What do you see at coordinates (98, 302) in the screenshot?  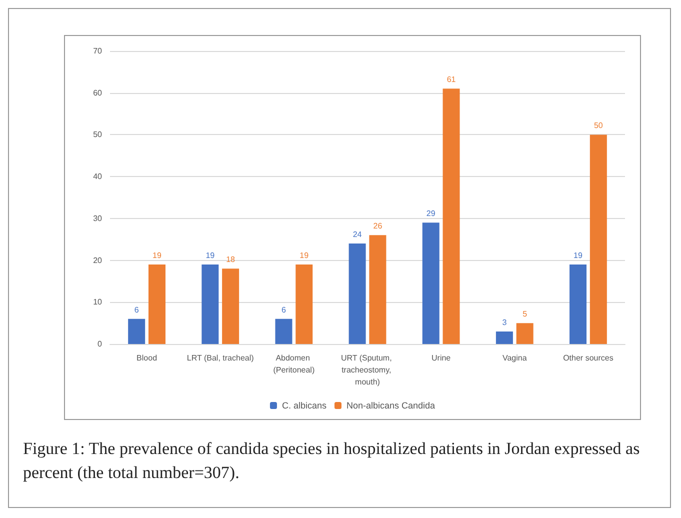 I see `y-tick-label: 10` at bounding box center [98, 302].